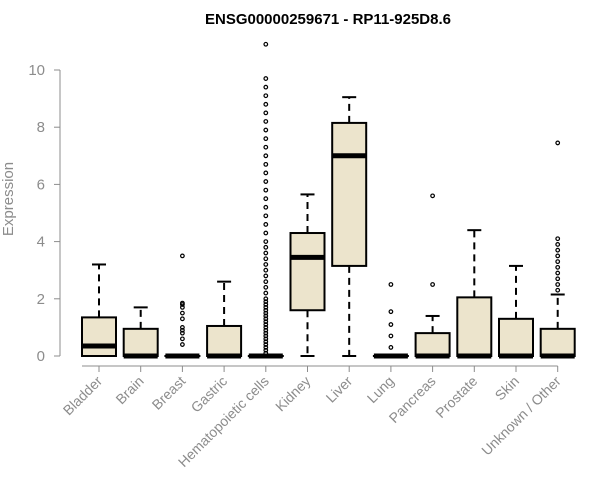  Describe the element at coordinates (41, 299) in the screenshot. I see `y-tick-label: 2` at that location.